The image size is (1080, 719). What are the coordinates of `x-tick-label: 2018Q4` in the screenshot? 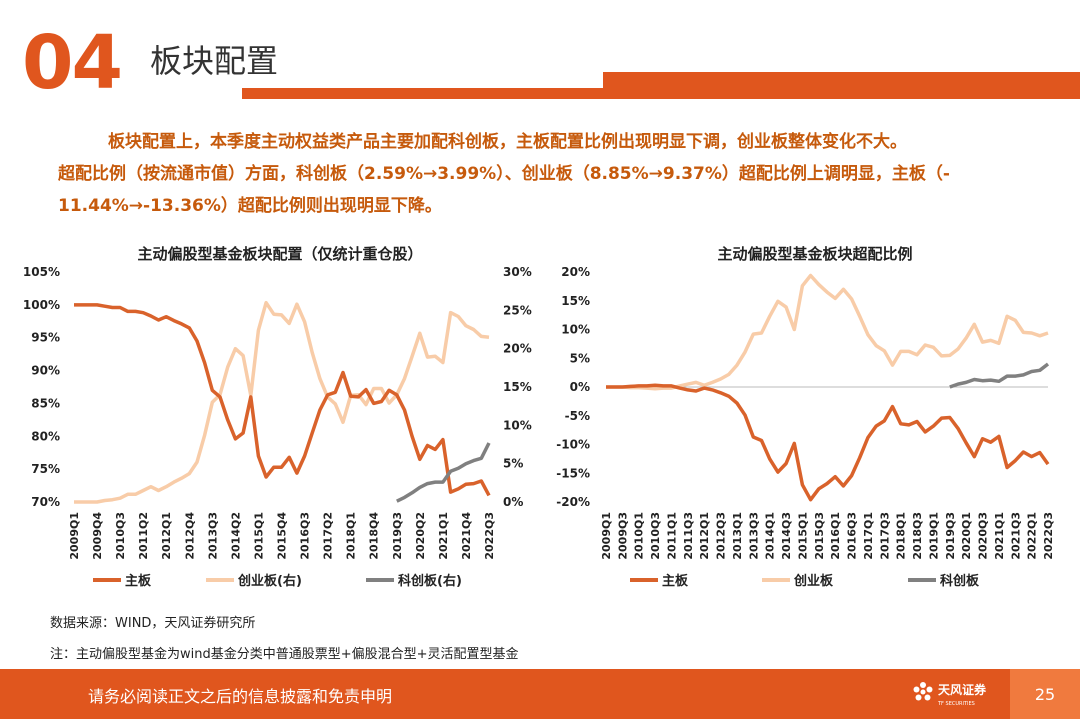 It's located at (374, 536).